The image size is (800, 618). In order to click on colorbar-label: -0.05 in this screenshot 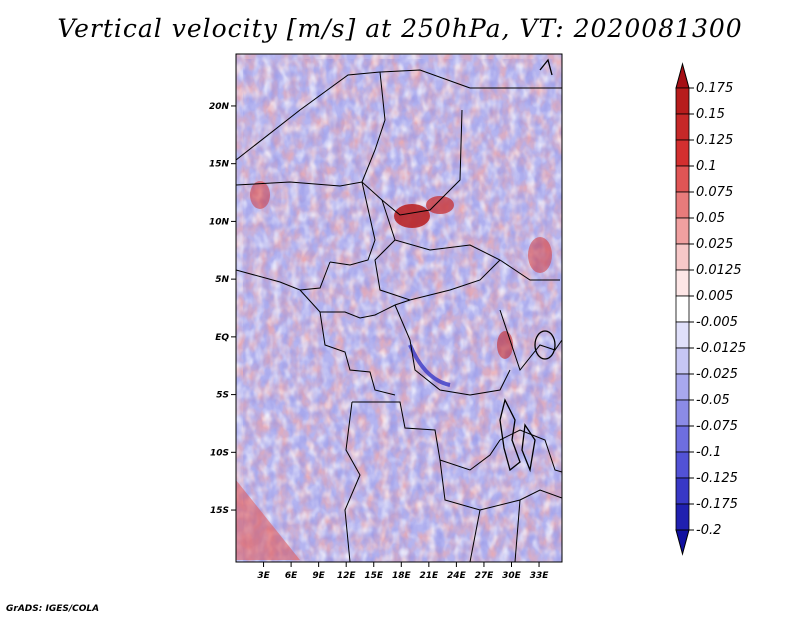, I will do `click(713, 400)`.